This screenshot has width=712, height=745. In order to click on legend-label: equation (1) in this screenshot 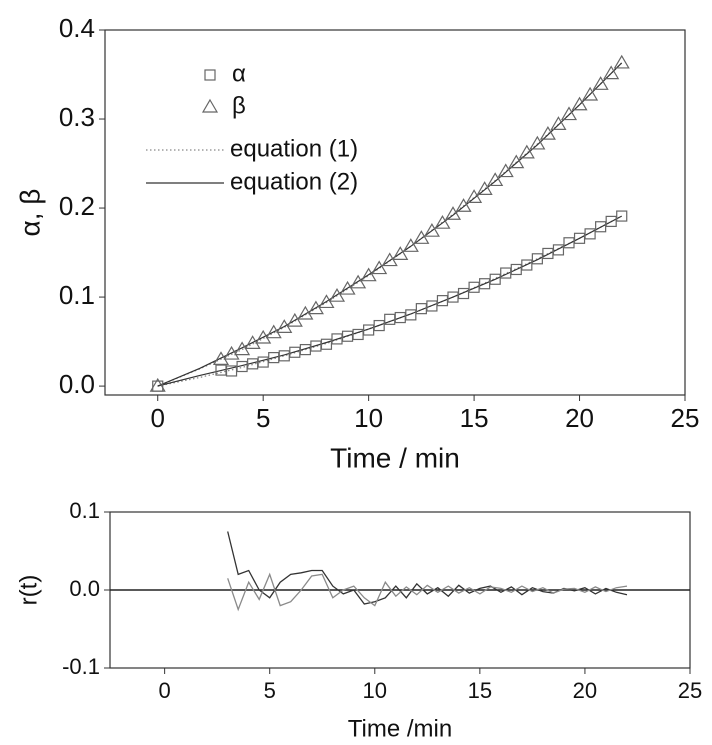, I will do `click(294, 148)`.